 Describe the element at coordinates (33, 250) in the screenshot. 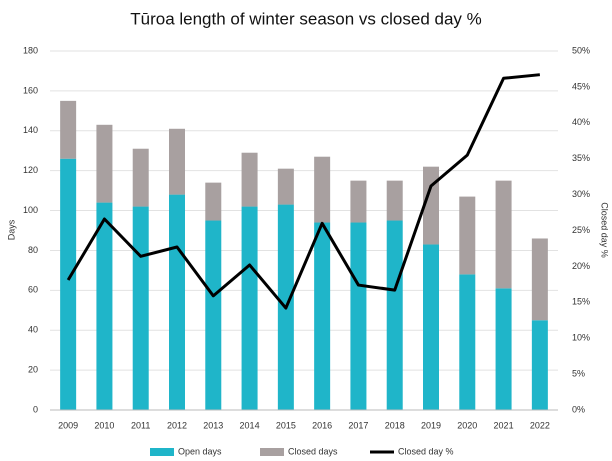

I see `y-tick-label: 80` at that location.